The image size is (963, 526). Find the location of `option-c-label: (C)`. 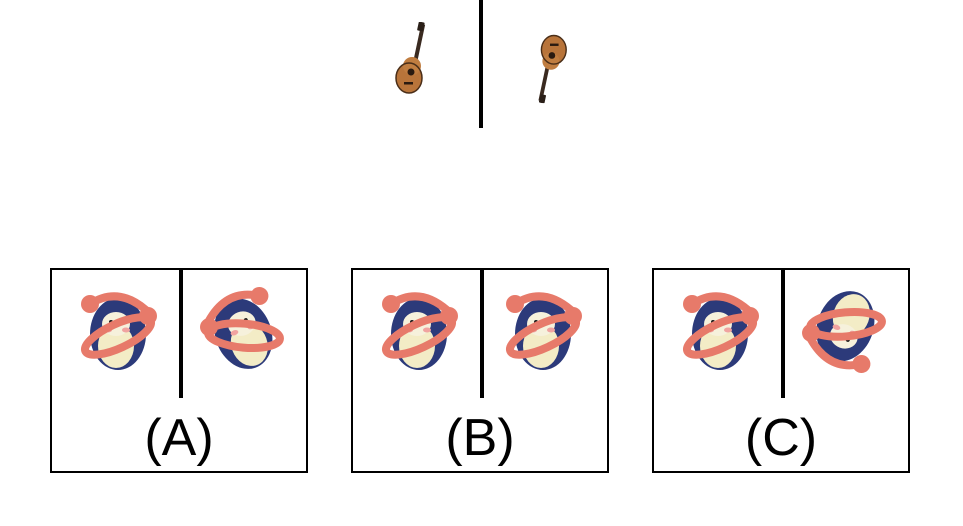

option-c-label: (C) is located at coordinates (781, 438).